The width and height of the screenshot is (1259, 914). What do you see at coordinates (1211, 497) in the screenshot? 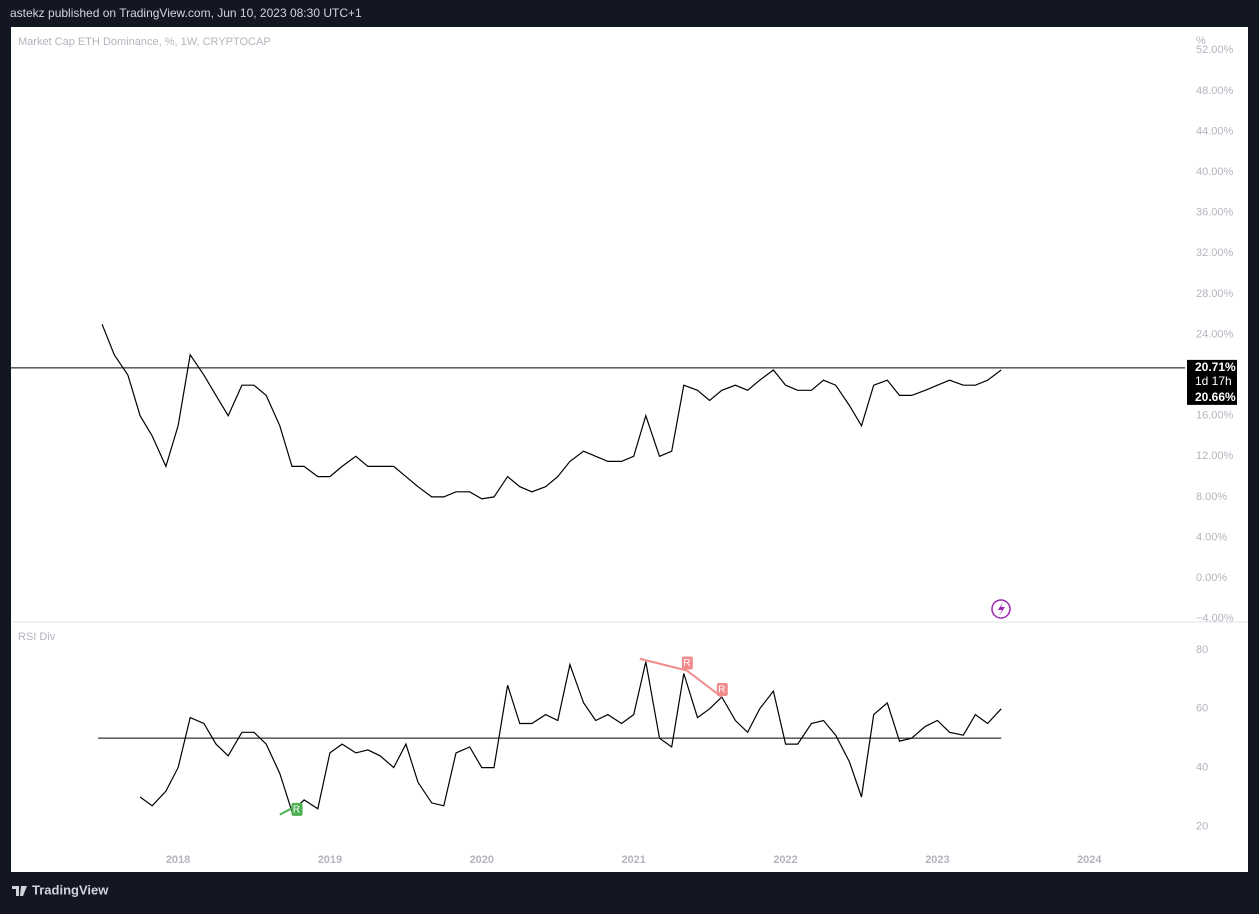
I see `y-tick-label: 8.00%` at bounding box center [1211, 497].